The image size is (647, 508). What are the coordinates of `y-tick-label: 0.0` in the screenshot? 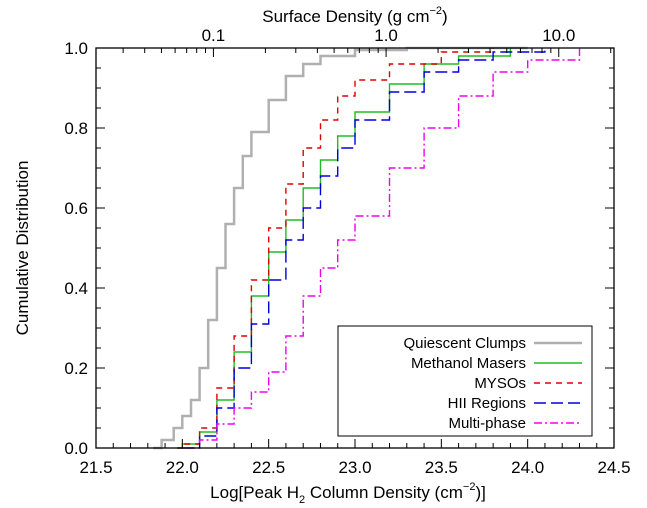 It's located at (76, 448).